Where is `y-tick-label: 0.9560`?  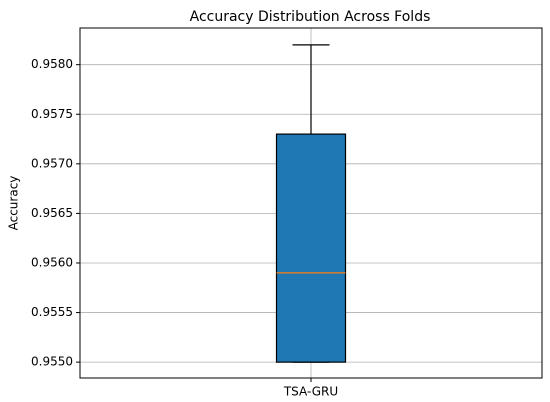 y-tick-label: 0.9560 is located at coordinates (52, 262).